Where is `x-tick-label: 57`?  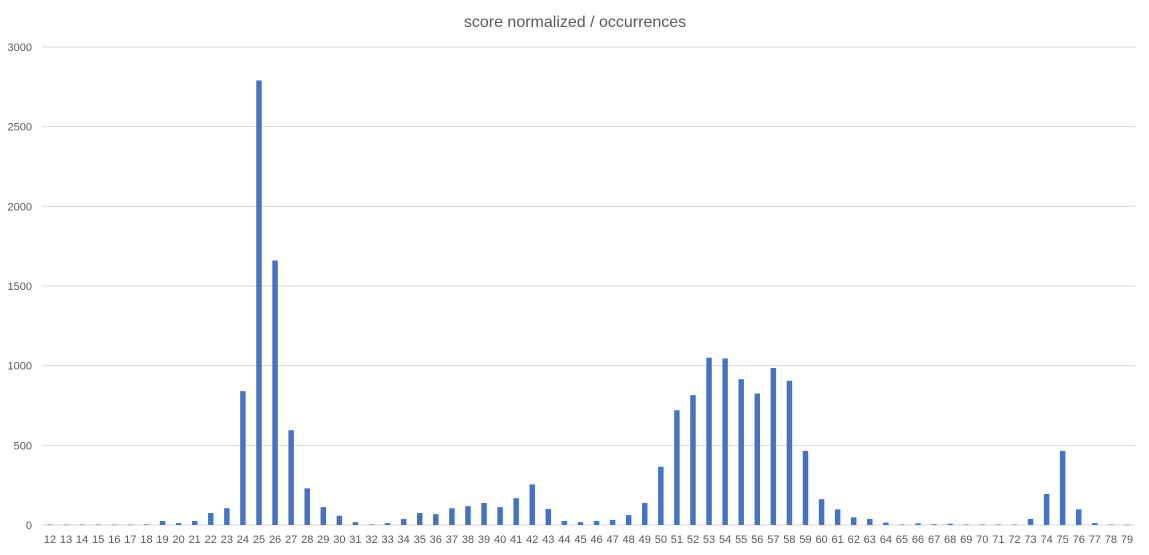 x-tick-label: 57 is located at coordinates (773, 540).